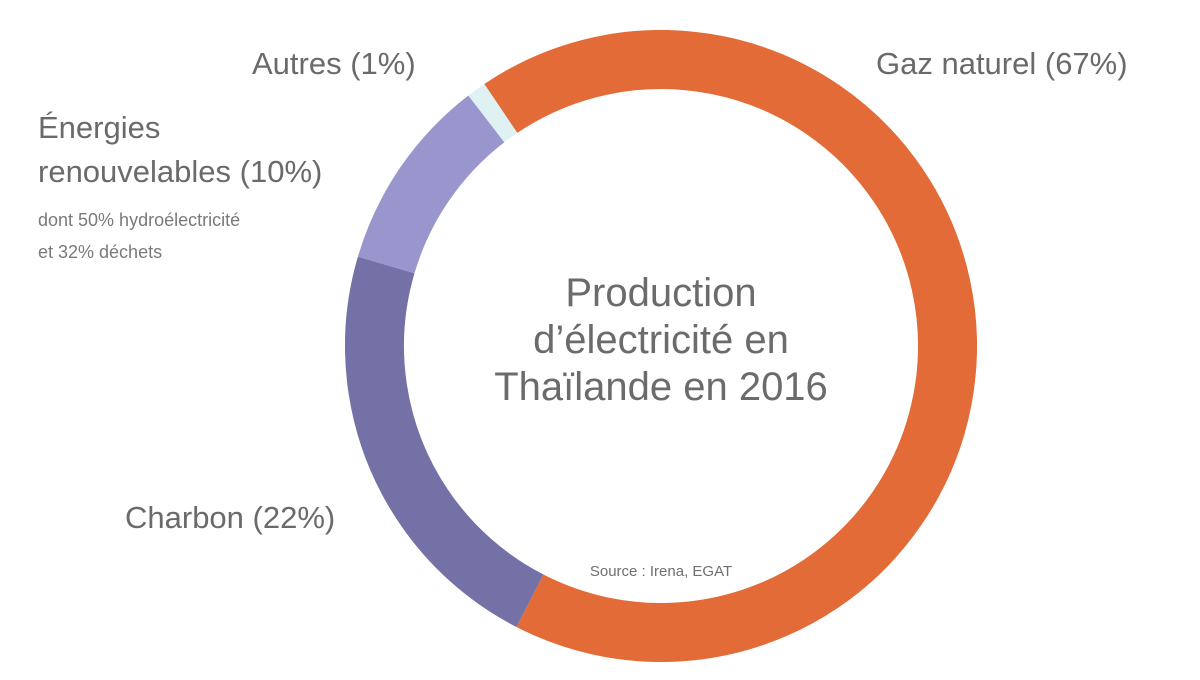 This screenshot has width=1200, height=680. I want to click on label-autres: Autres (1%), so click(334, 63).